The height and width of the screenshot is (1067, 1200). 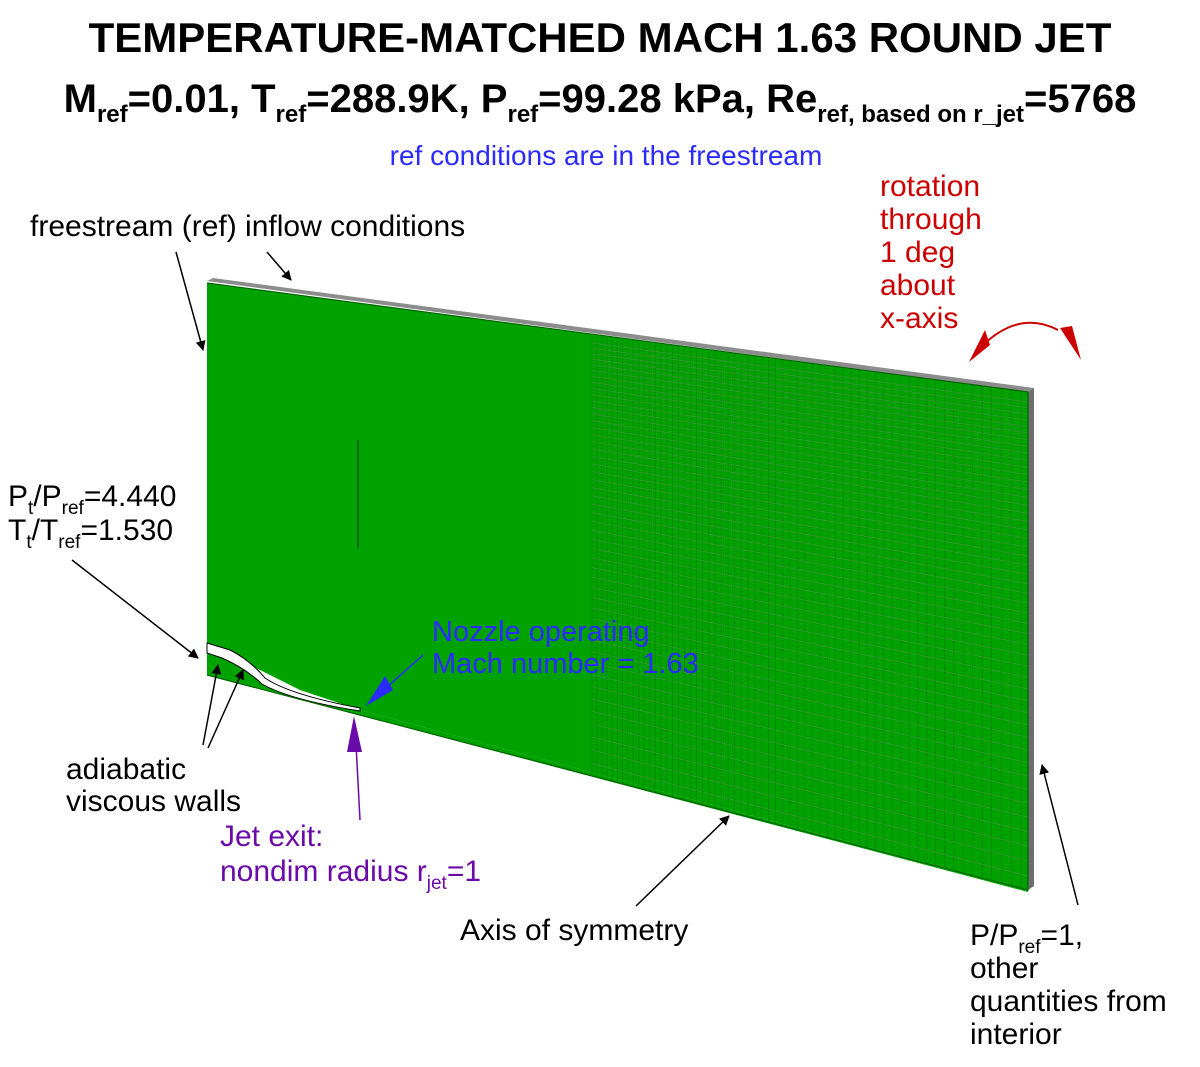 I want to click on outflow-label-4: interior, so click(x=1016, y=1034).